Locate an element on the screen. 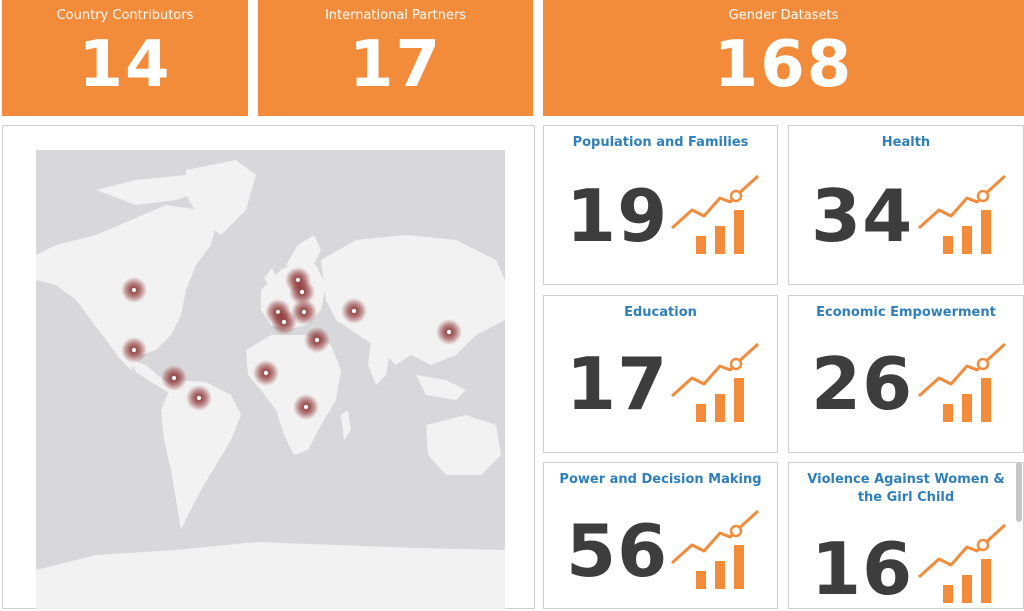  card-health: Health 34 is located at coordinates (906, 205).